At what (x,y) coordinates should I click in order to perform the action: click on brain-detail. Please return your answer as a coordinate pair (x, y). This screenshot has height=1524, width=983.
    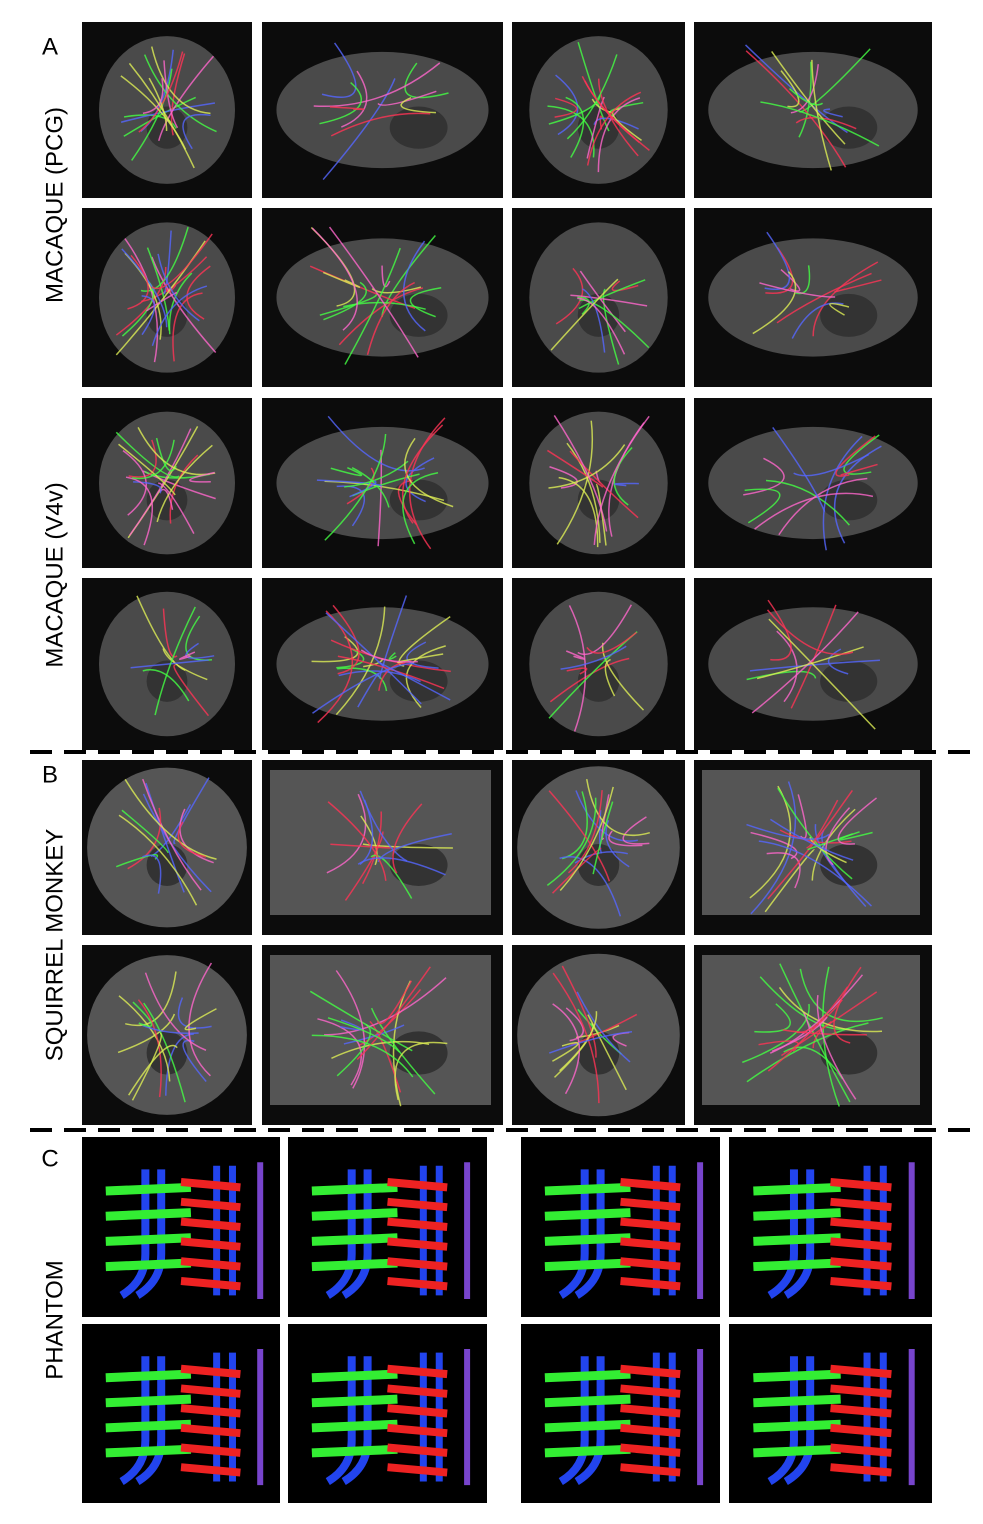
    Looking at the image, I should click on (418, 315).